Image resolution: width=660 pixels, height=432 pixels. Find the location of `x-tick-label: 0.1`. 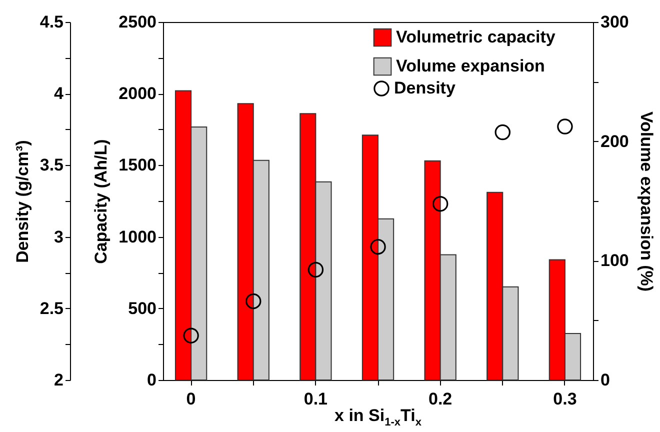

x-tick-label: 0.1 is located at coordinates (316, 399).